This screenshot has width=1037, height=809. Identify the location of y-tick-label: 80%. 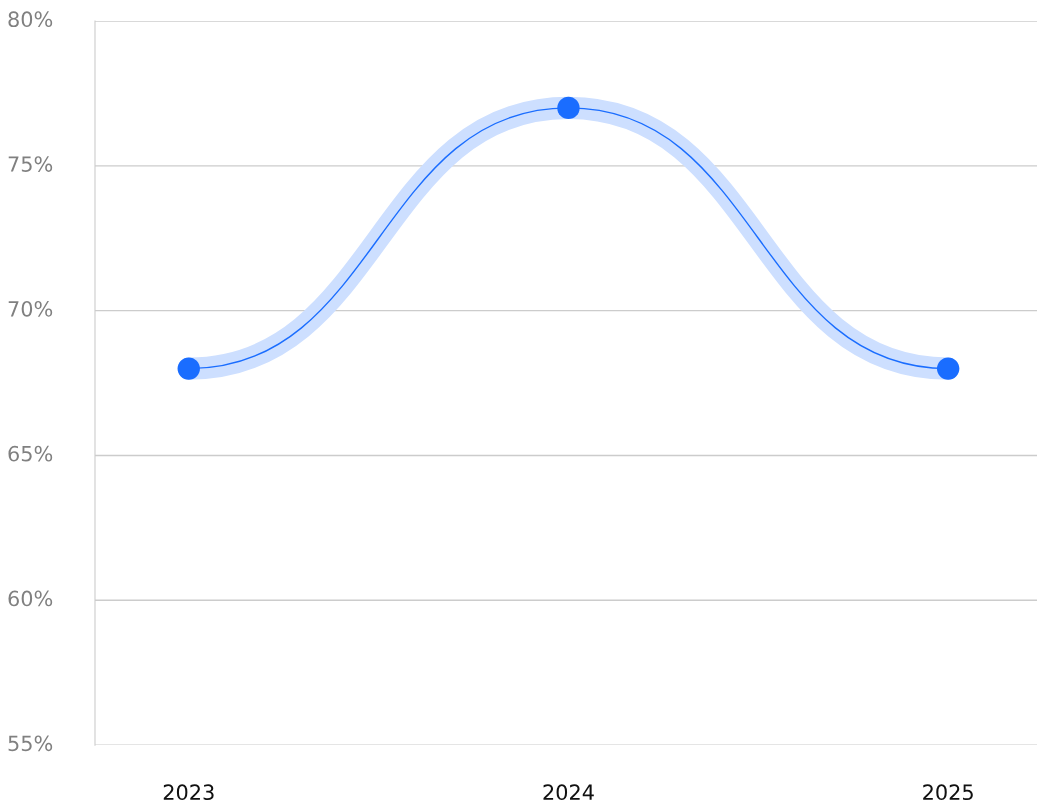
(30, 19).